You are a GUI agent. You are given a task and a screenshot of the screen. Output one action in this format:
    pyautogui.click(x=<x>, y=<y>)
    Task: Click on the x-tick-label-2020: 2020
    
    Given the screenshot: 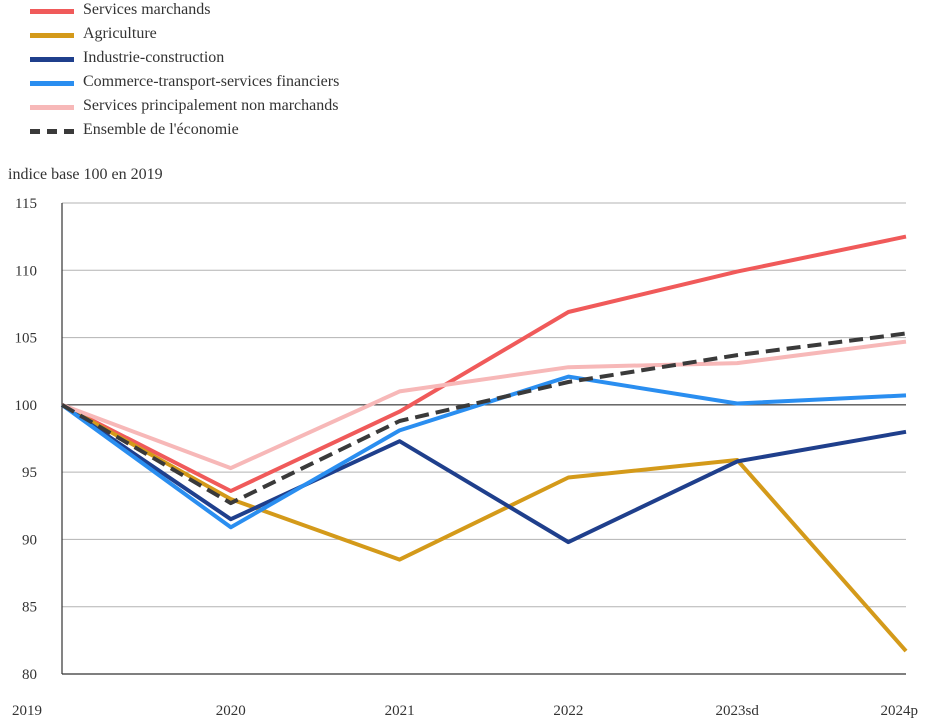 What is the action you would take?
    pyautogui.click(x=231, y=711)
    